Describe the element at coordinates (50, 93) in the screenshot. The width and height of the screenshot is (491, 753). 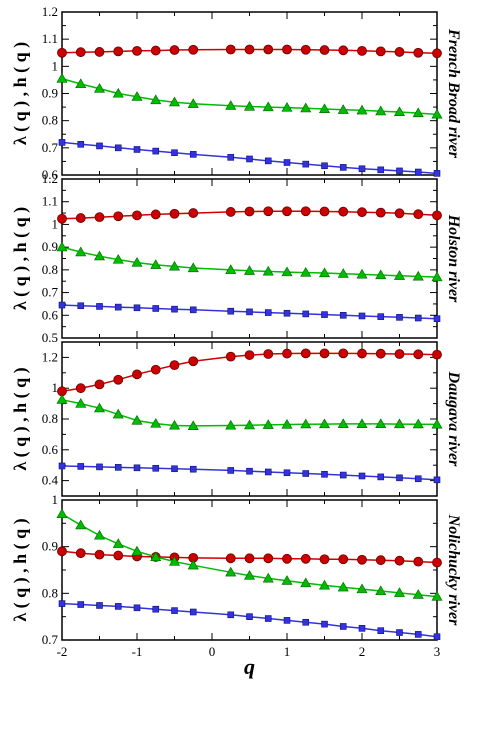
I see `y-tick-label: 0.9` at that location.